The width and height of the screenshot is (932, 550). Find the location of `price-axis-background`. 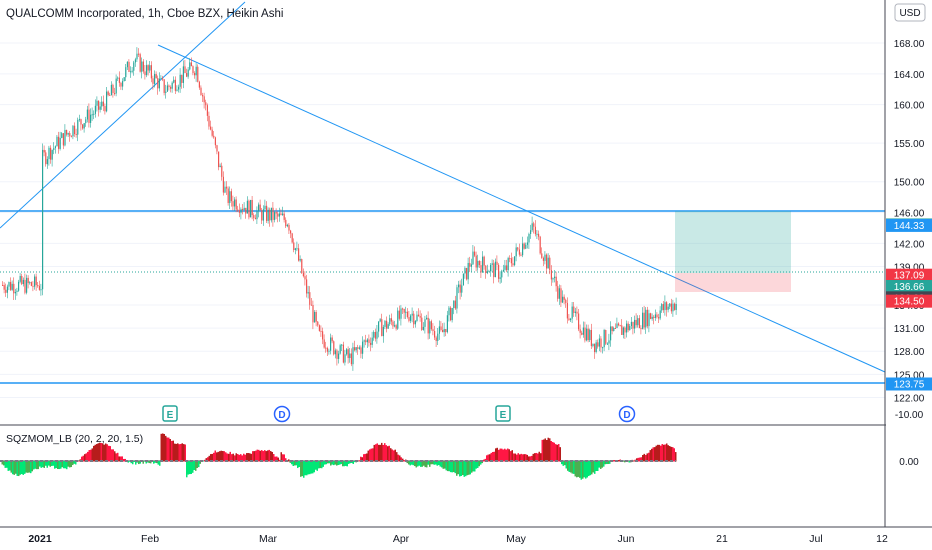

price-axis-background is located at coordinates (909, 263).